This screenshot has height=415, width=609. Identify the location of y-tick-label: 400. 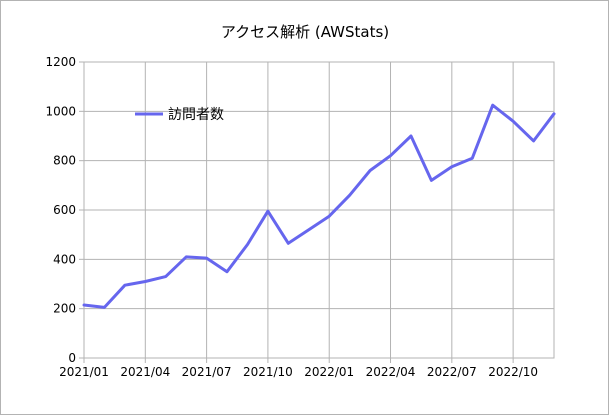
(64, 259).